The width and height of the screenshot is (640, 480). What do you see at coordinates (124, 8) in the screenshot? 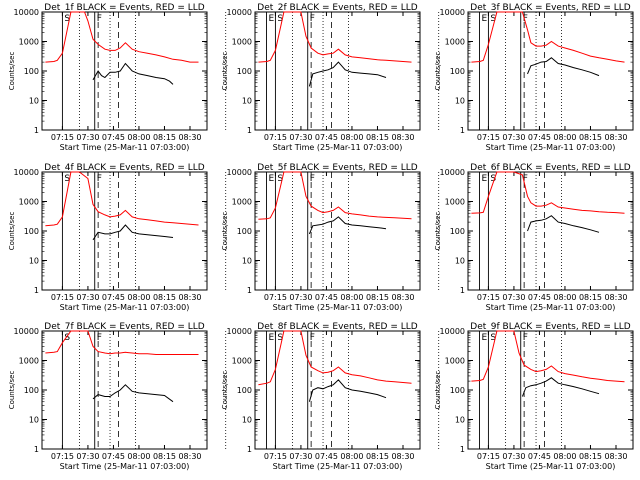
I see `panel-title: Det_1f BLACK = Events, RED = LLD` at bounding box center [124, 8].